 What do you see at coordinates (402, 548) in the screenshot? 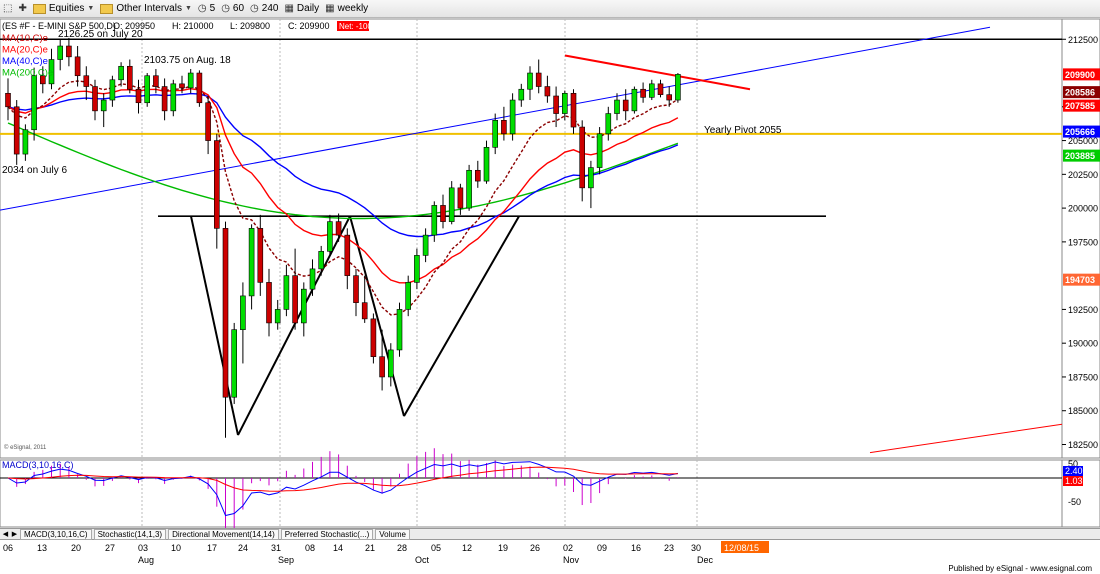
I see `x-tick-label: 28` at bounding box center [402, 548].